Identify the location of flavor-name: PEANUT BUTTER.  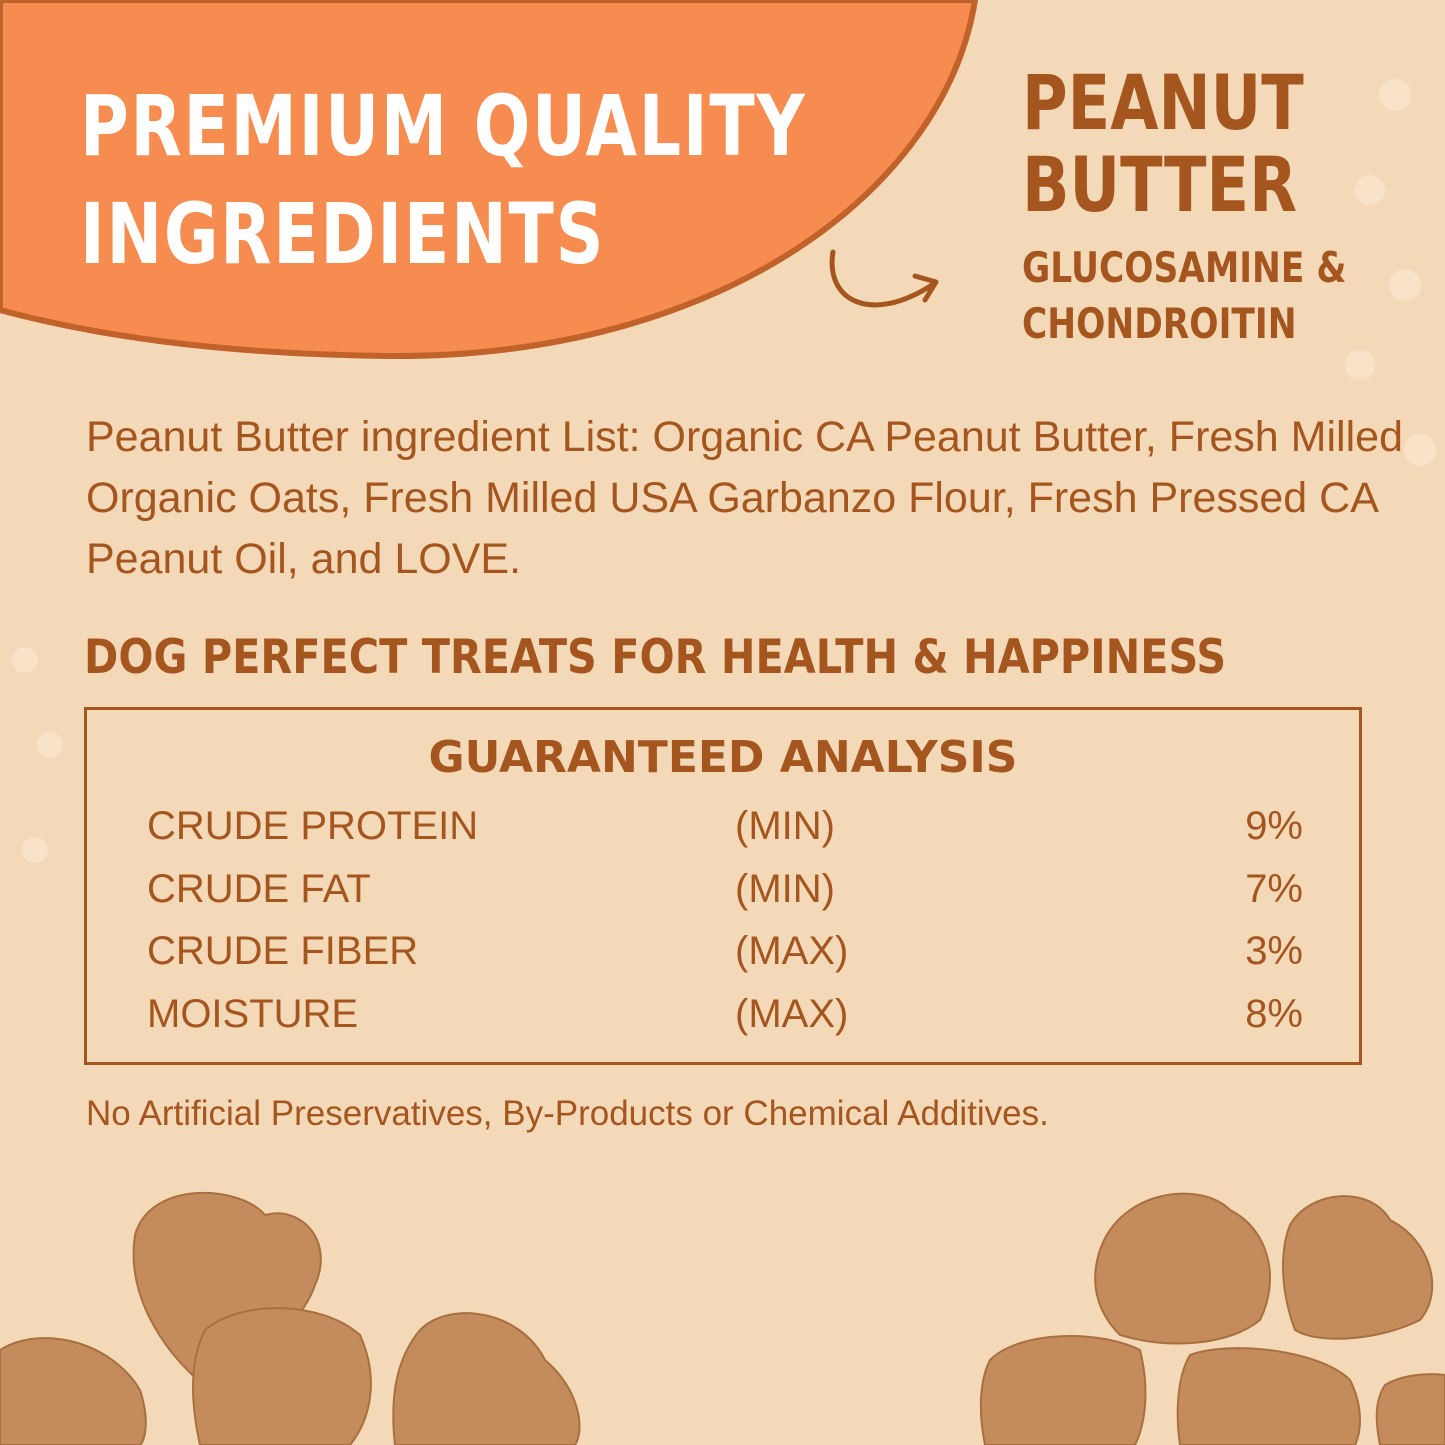
(1163, 144).